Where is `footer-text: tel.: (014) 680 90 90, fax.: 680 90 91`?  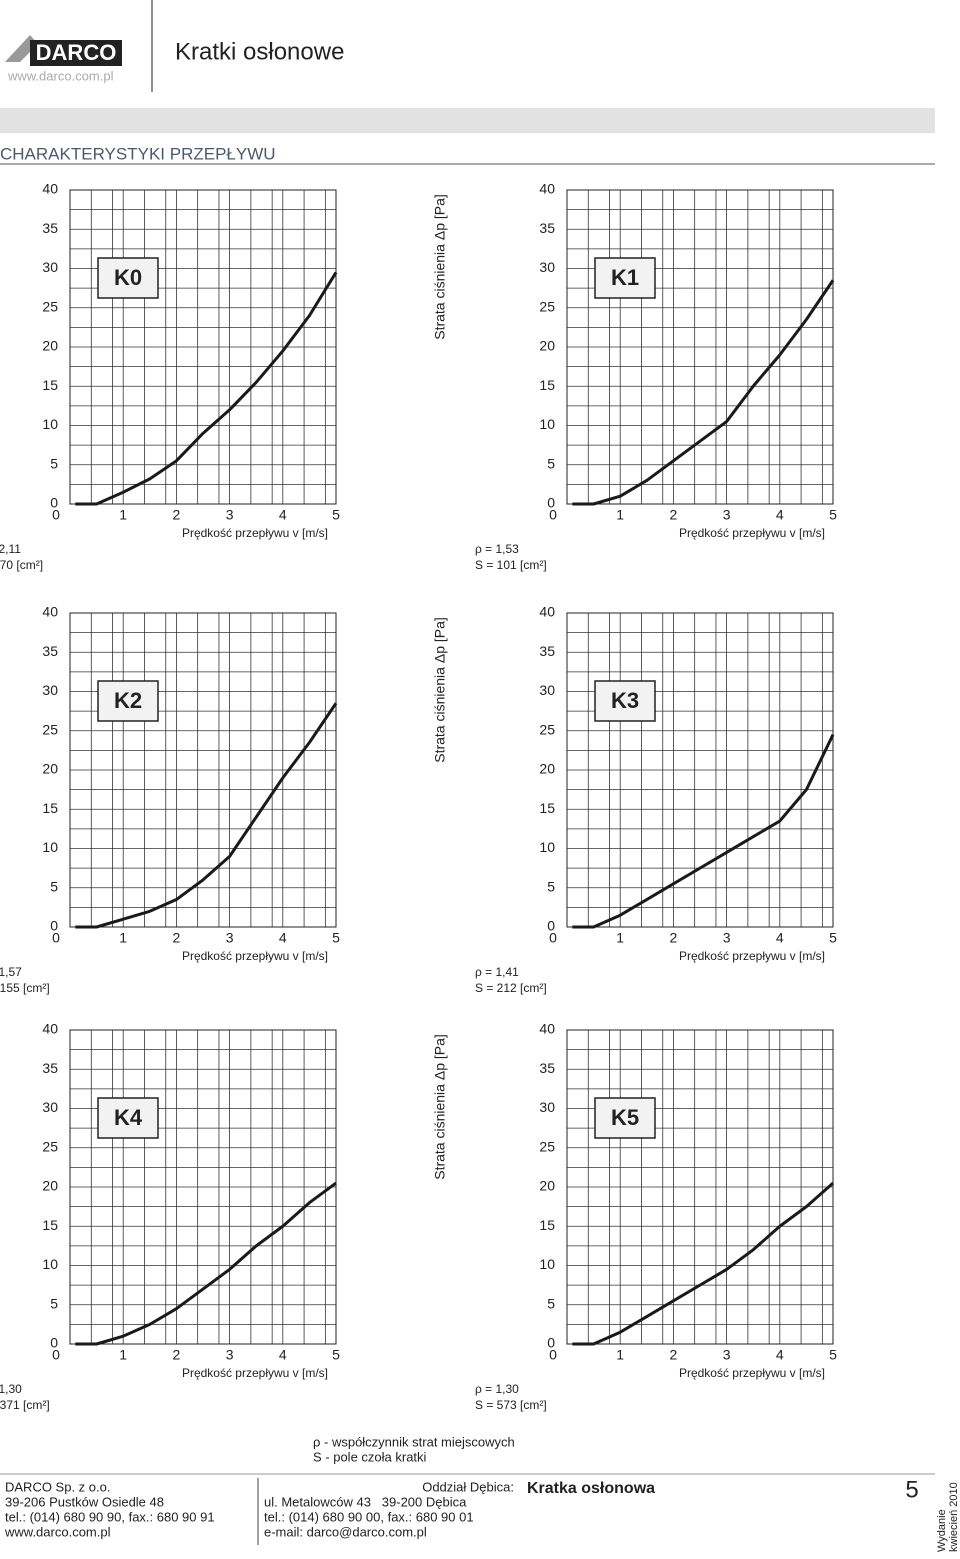
footer-text: tel.: (014) 680 90 90, fax.: 680 90 91 is located at coordinates (110, 1516).